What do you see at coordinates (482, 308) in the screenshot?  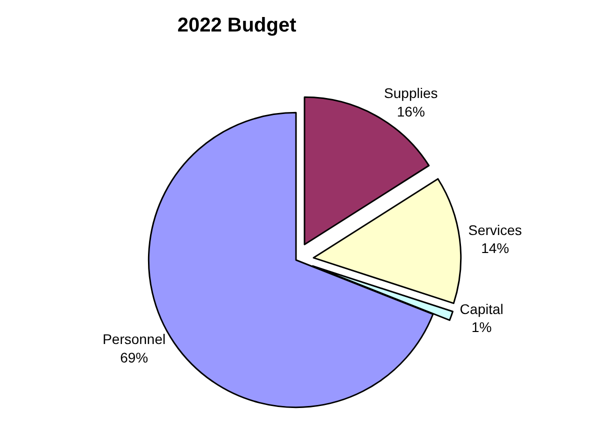 I see `slice-label: Capital` at bounding box center [482, 308].